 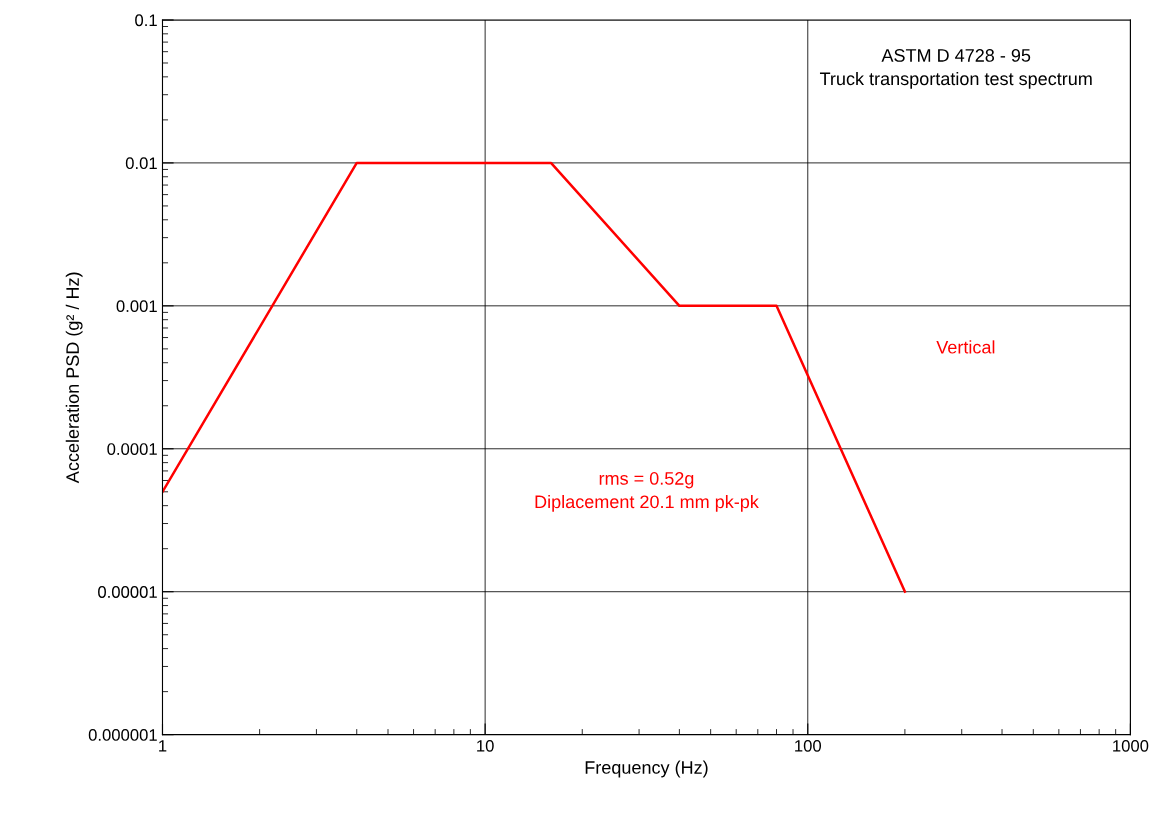 What do you see at coordinates (74, 378) in the screenshot?
I see `y-axis-title: Acceleration PSD (g² / Hz)` at bounding box center [74, 378].